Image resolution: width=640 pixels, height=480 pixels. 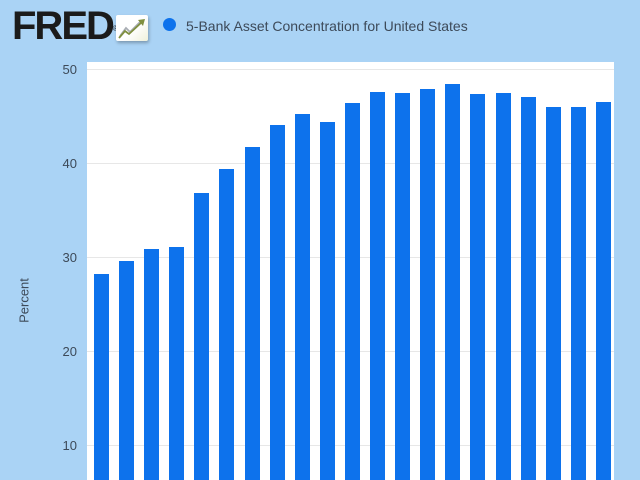 What do you see at coordinates (528, 288) in the screenshot?
I see `bar-2013` at bounding box center [528, 288].